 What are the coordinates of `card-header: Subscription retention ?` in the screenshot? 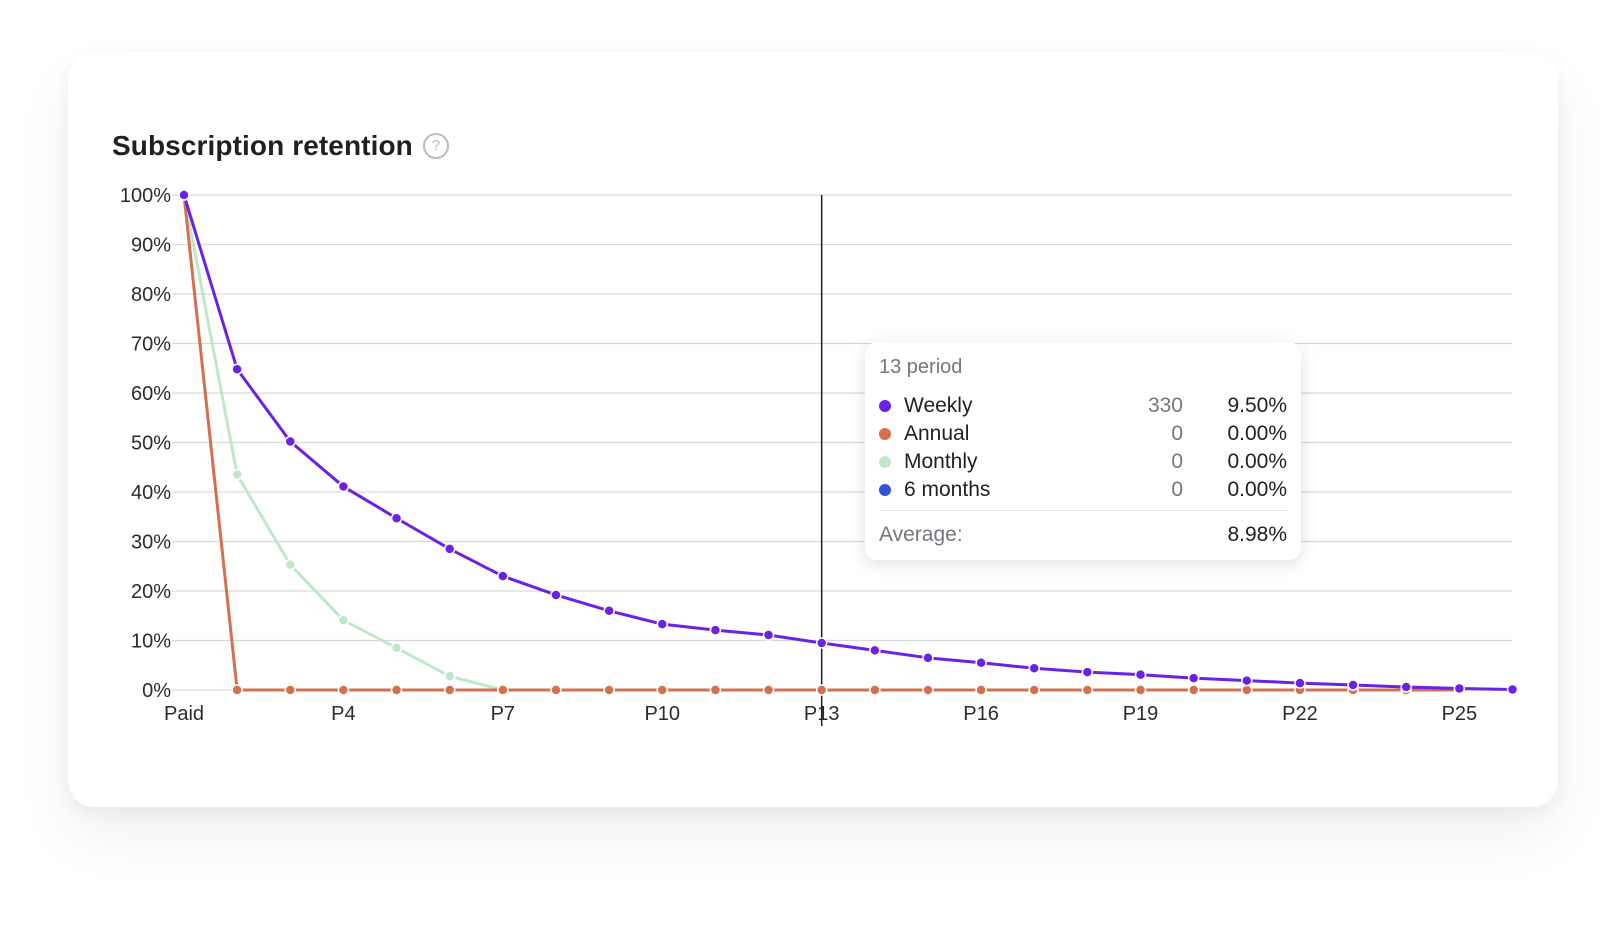 It's located at (280, 146).